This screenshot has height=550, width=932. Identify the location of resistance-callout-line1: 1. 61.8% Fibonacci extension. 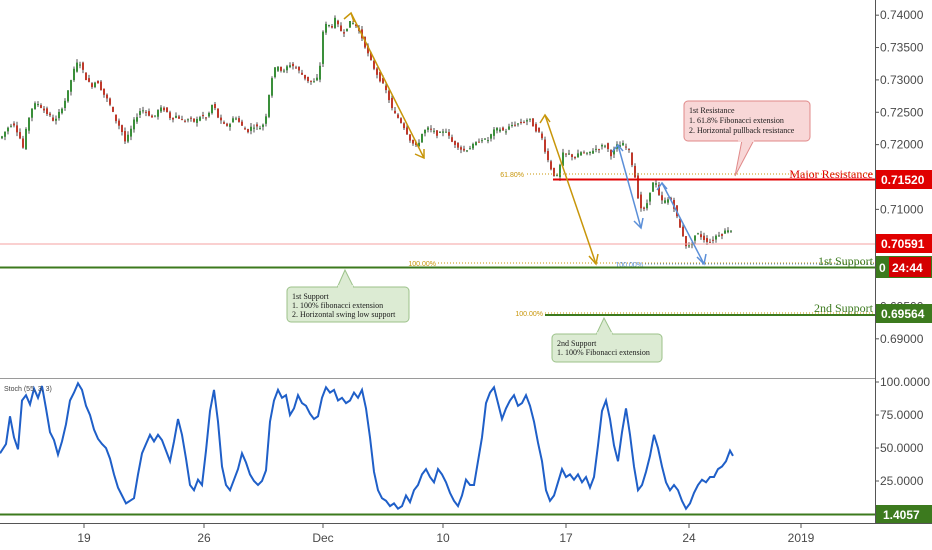
(736, 120).